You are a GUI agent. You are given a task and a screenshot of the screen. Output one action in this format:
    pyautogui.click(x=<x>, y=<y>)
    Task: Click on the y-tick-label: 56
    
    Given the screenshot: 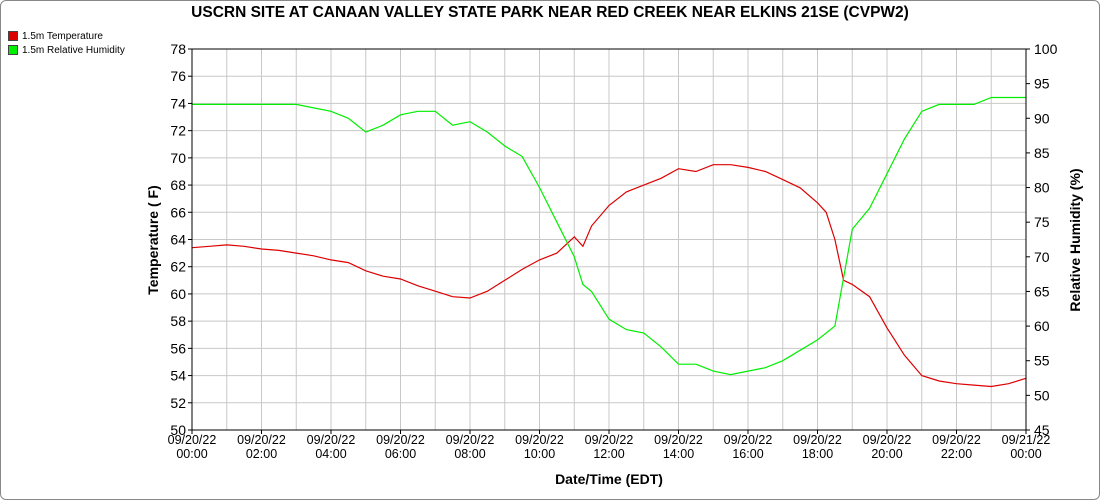 What is the action you would take?
    pyautogui.click(x=178, y=348)
    